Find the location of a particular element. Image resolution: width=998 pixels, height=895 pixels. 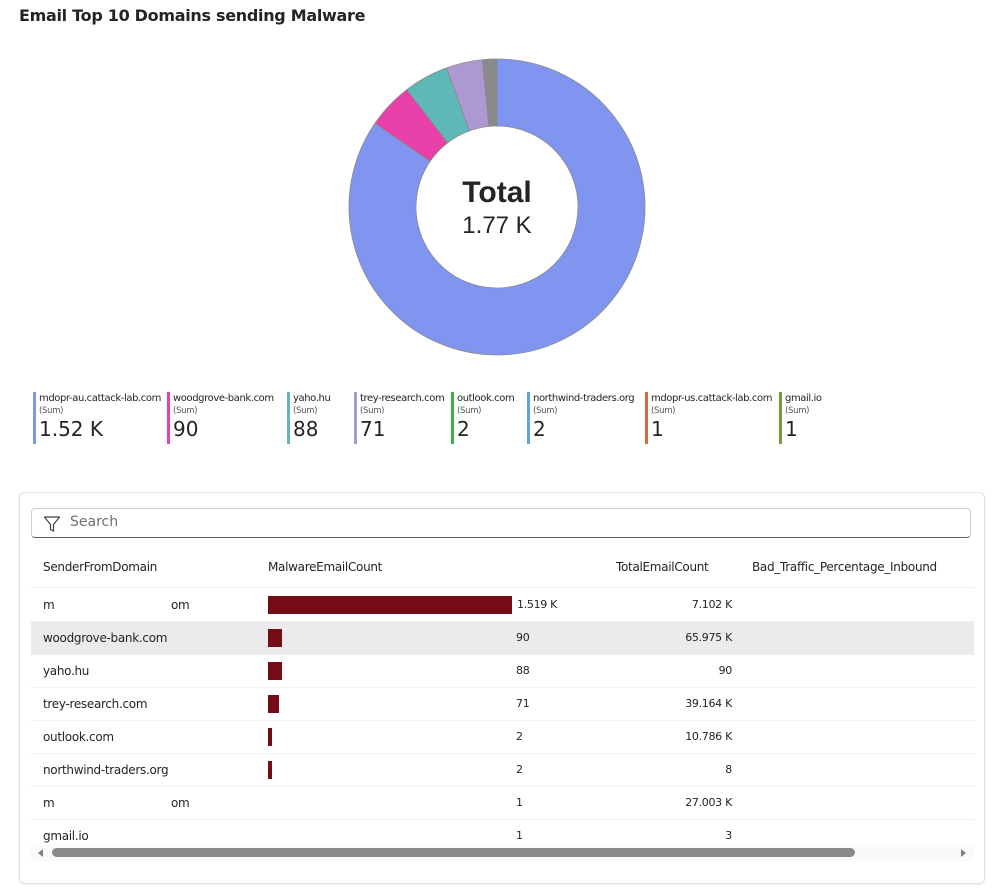

scroll-right-arrow-icon is located at coordinates (963, 853).